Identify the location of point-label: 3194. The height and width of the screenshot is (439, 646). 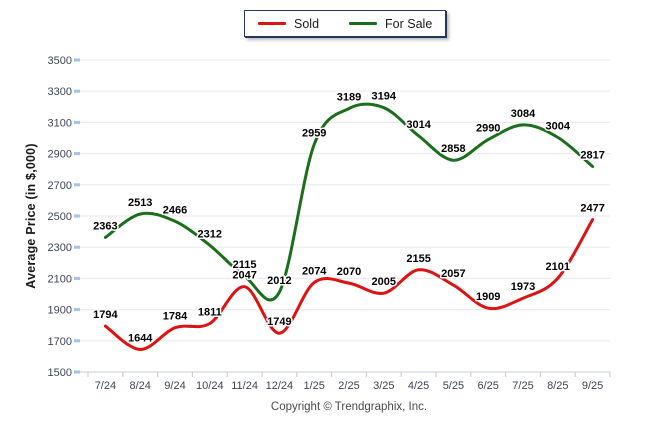
(384, 97).